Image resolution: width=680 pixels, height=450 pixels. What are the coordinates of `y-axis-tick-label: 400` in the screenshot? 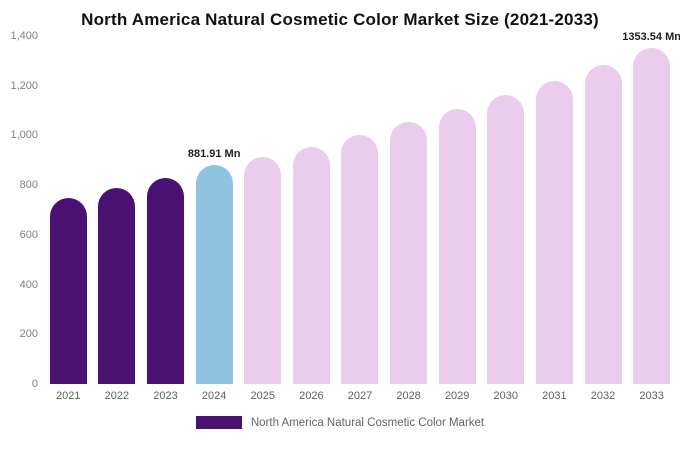 It's located at (28, 284).